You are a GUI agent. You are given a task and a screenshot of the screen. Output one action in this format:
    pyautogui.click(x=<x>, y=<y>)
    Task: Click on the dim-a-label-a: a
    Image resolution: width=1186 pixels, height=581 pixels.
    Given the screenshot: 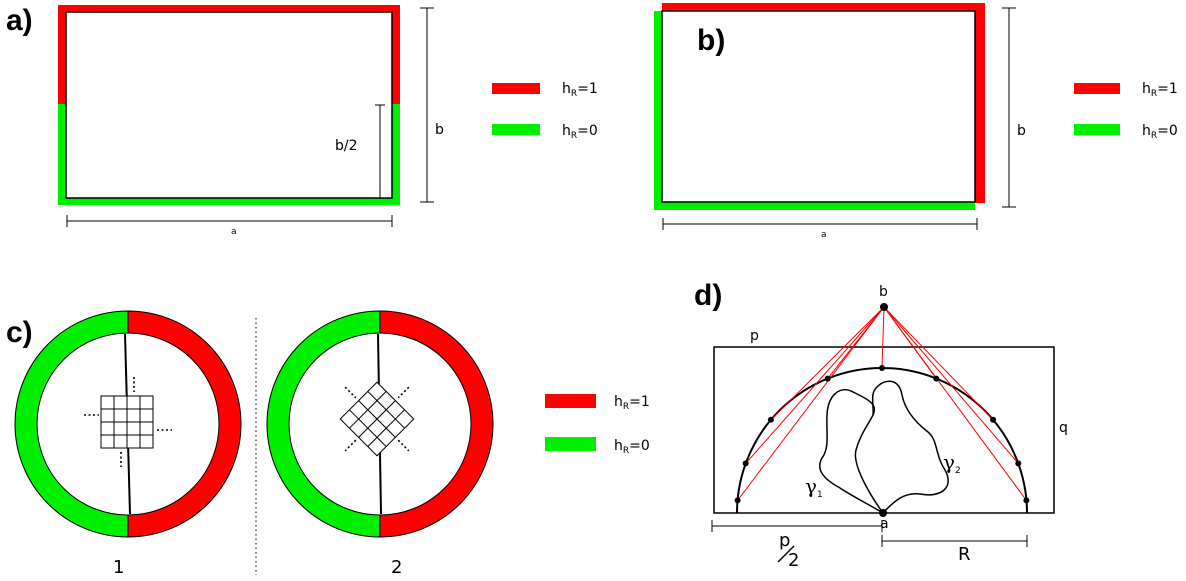 What is the action you would take?
    pyautogui.click(x=234, y=232)
    